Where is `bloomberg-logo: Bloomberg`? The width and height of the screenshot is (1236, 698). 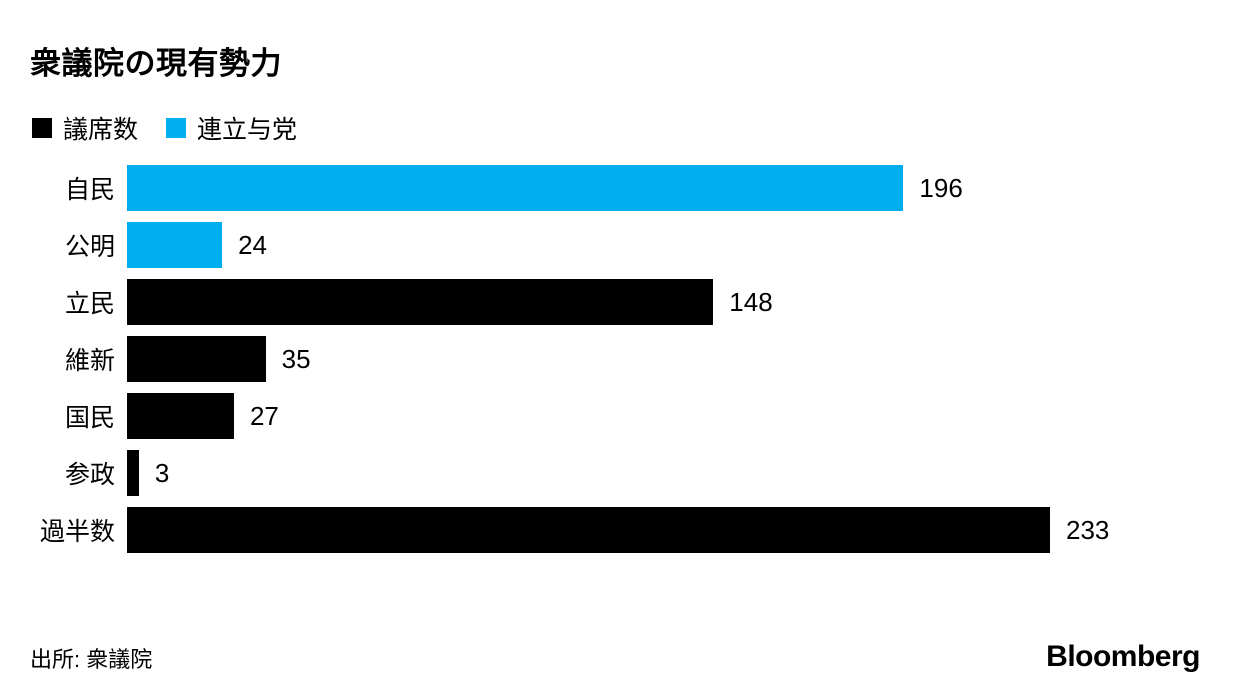
bloomberg-logo: Bloomberg is located at coordinates (1123, 656).